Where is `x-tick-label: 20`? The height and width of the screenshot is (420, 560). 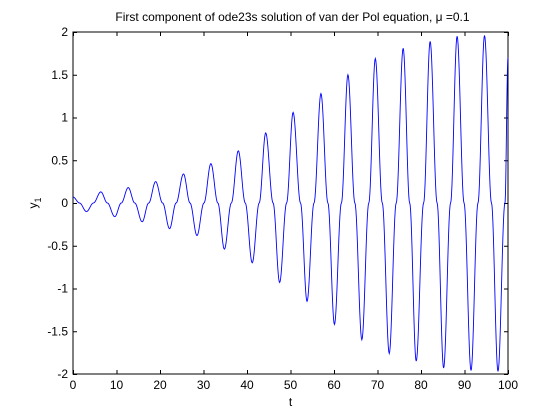 x-tick-label: 20 is located at coordinates (160, 385).